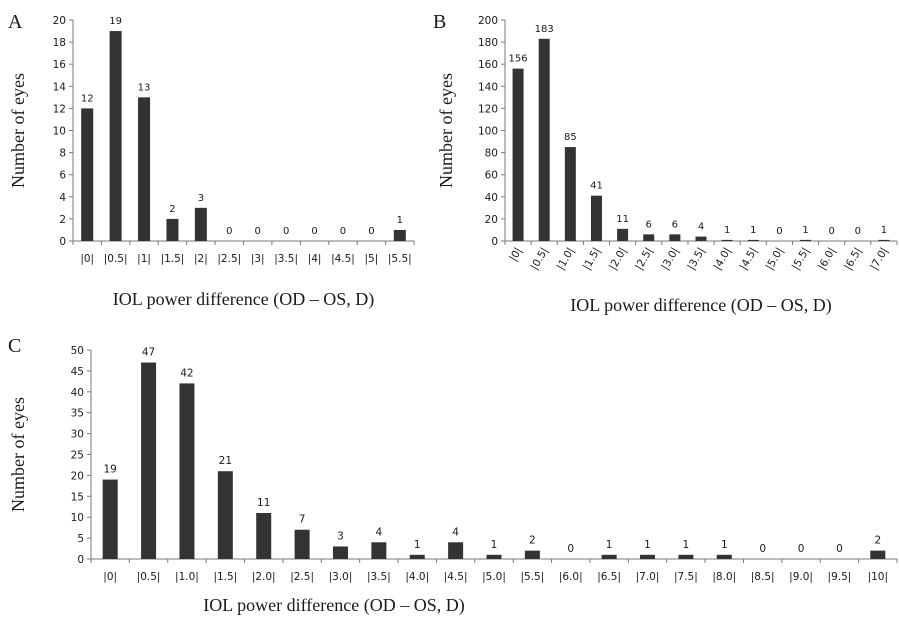 The width and height of the screenshot is (899, 622). Describe the element at coordinates (722, 259) in the screenshot. I see `x-category-label-b: |4.0|` at that location.